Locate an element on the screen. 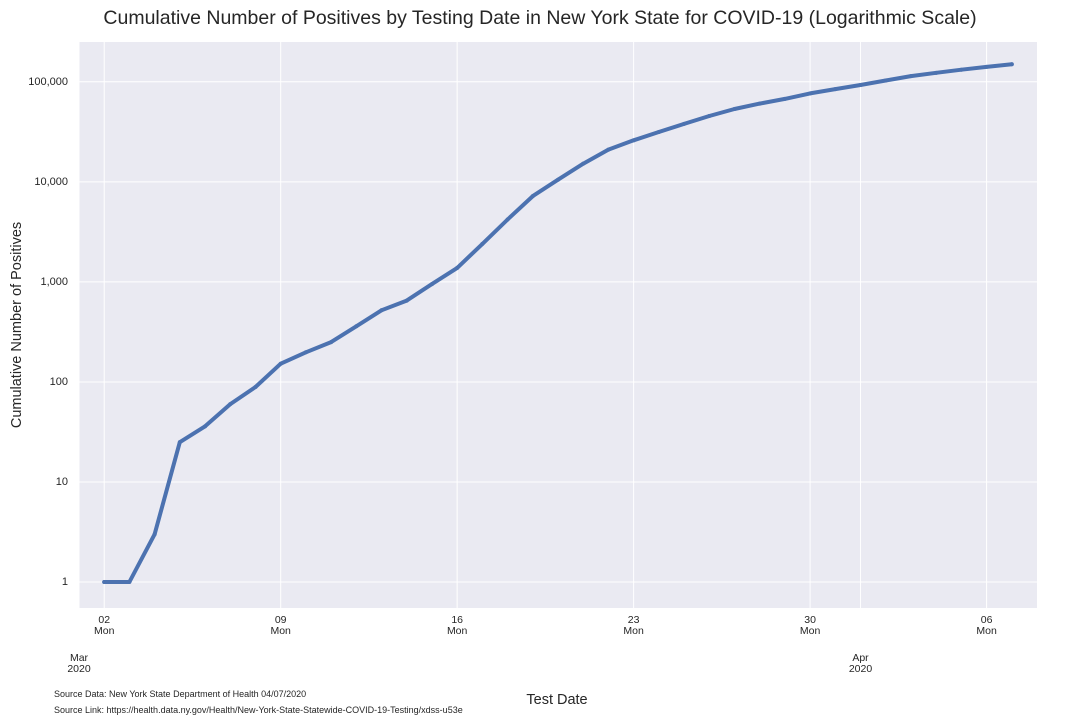 This screenshot has width=1080, height=720. x-tick-label: 09 Mon is located at coordinates (280, 625).